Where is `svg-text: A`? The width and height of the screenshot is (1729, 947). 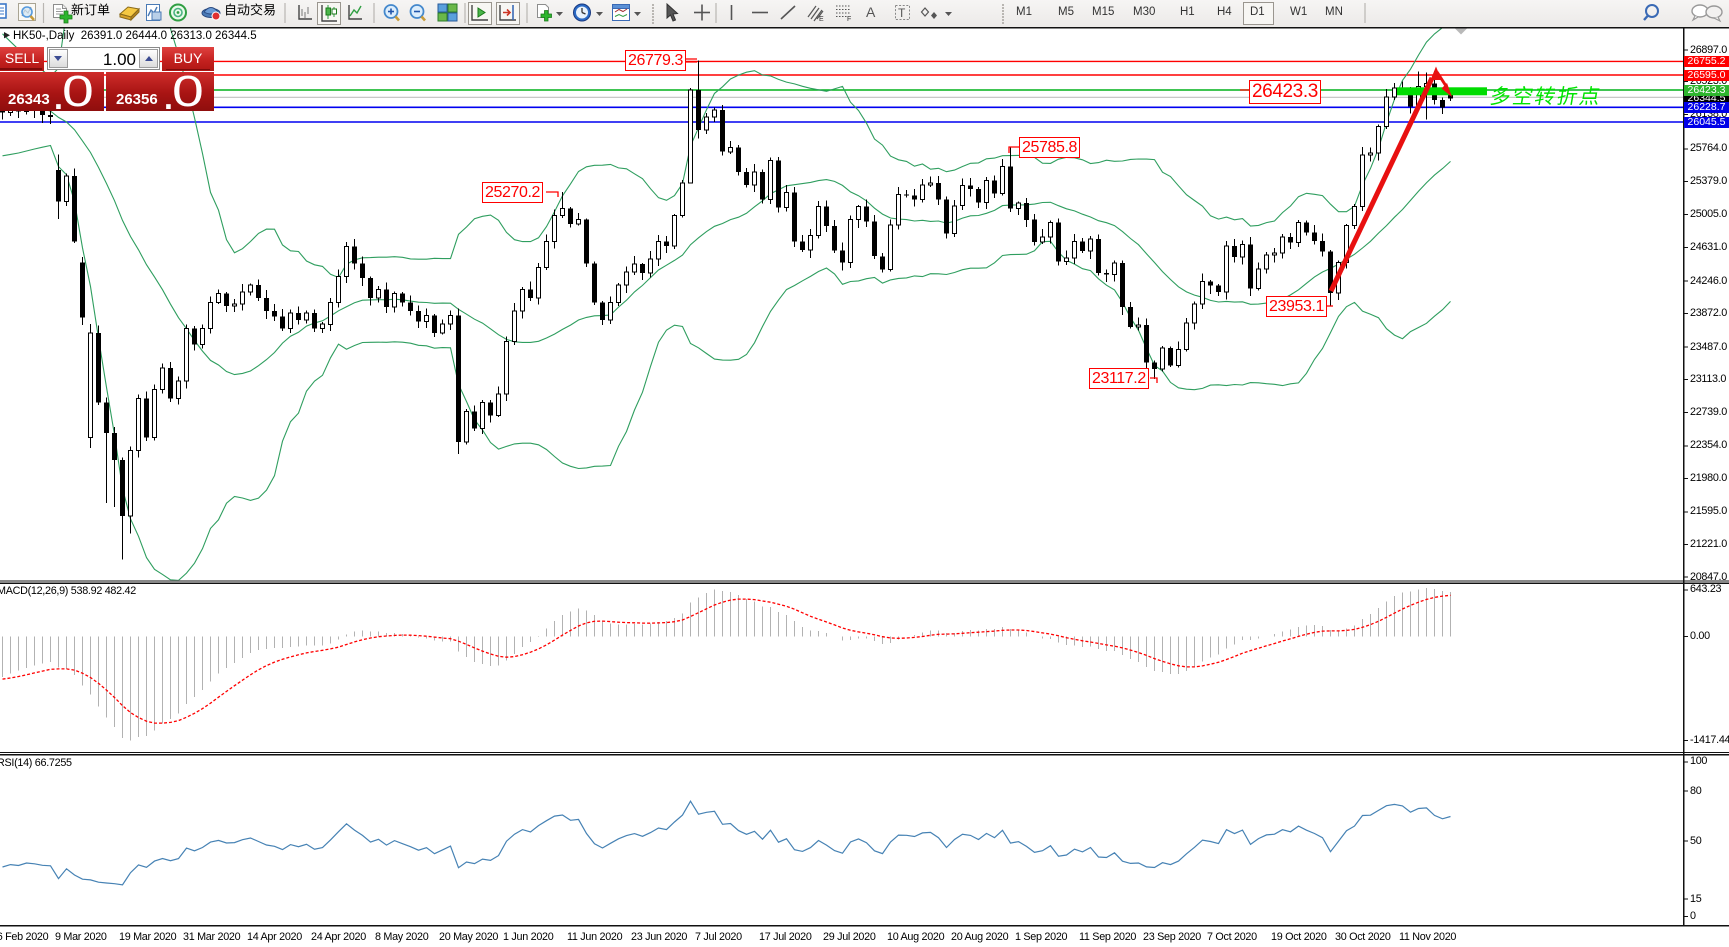 svg-text: A is located at coordinates (871, 12).